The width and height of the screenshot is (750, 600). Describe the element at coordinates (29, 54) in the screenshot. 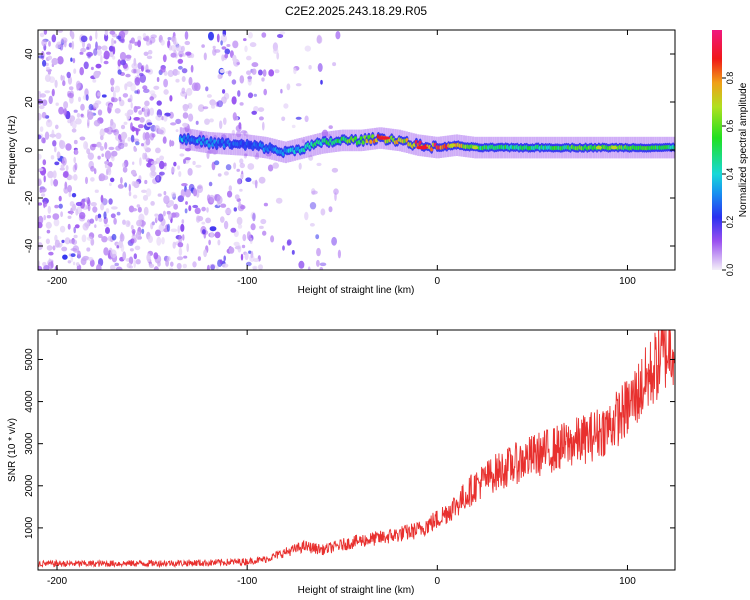

I see `y-tick-label: 40` at that location.